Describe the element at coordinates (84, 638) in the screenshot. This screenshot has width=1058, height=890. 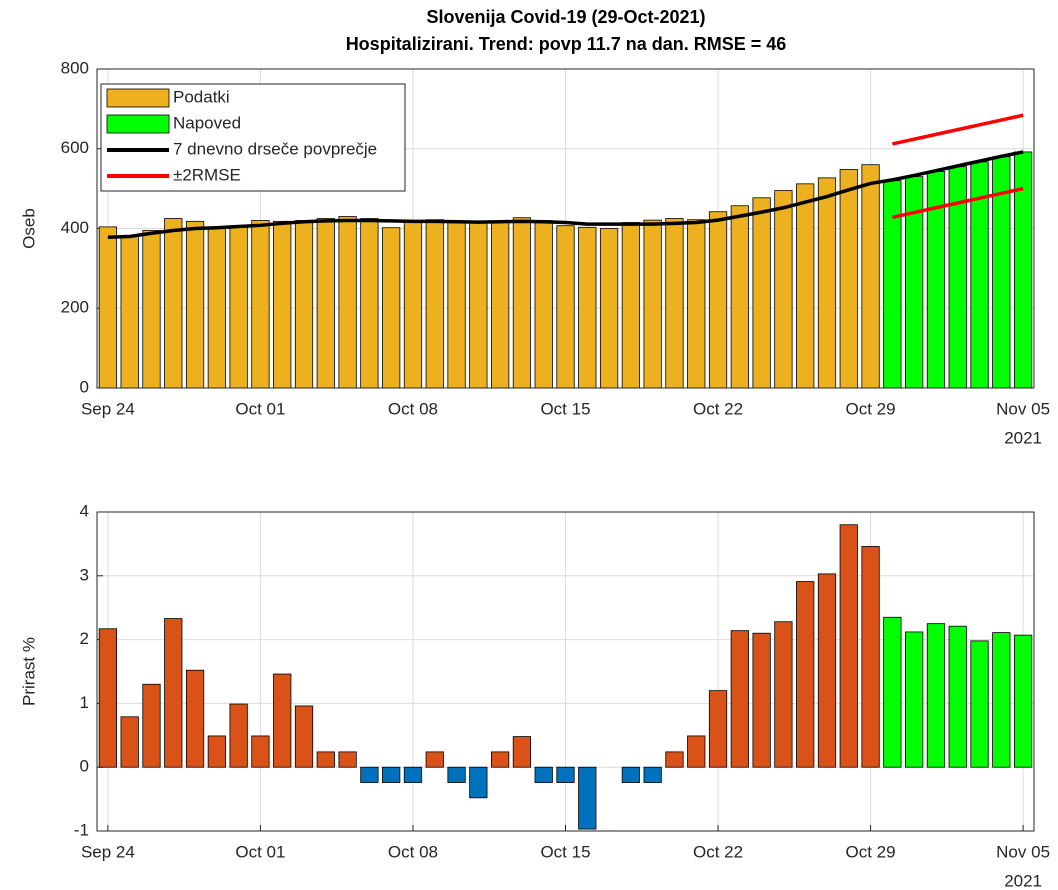
I see `y-tick-label: 2` at that location.